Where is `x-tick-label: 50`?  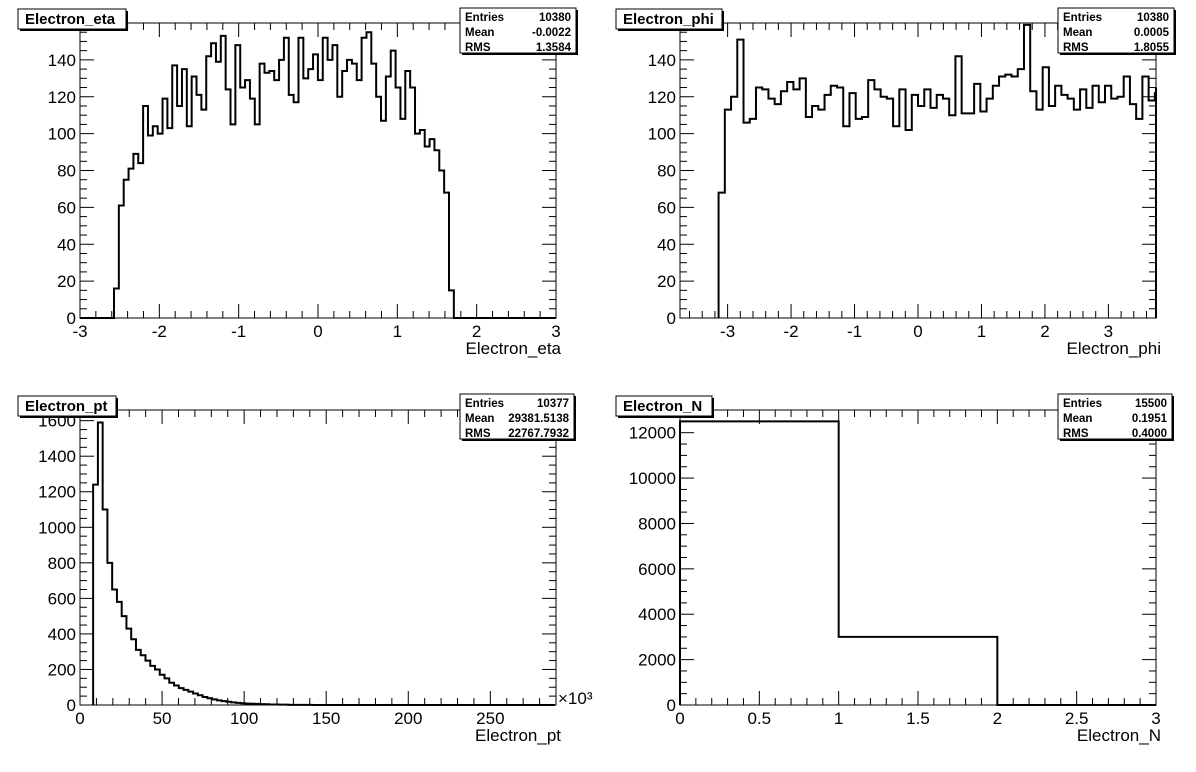 x-tick-label: 50 is located at coordinates (162, 718).